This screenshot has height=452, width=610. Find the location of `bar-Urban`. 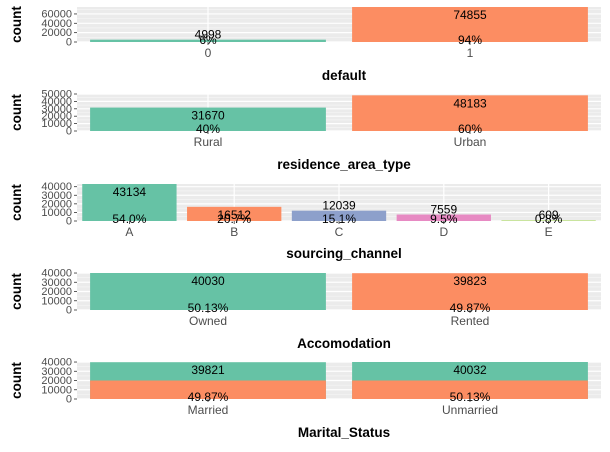

bar-Urban is located at coordinates (470, 113).